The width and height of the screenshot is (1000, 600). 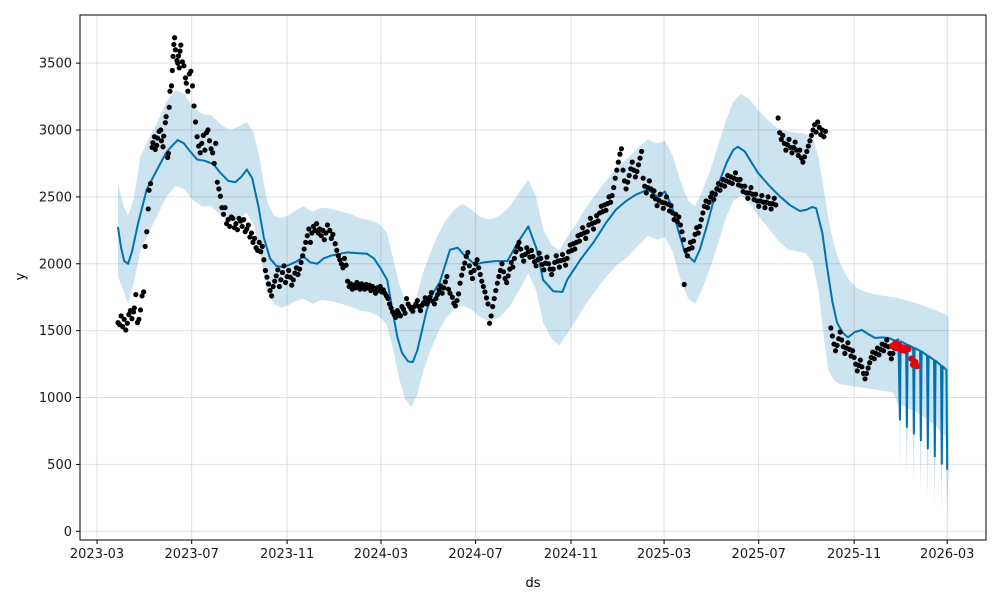 I want to click on x-tick-label: 2026-03, so click(x=947, y=554).